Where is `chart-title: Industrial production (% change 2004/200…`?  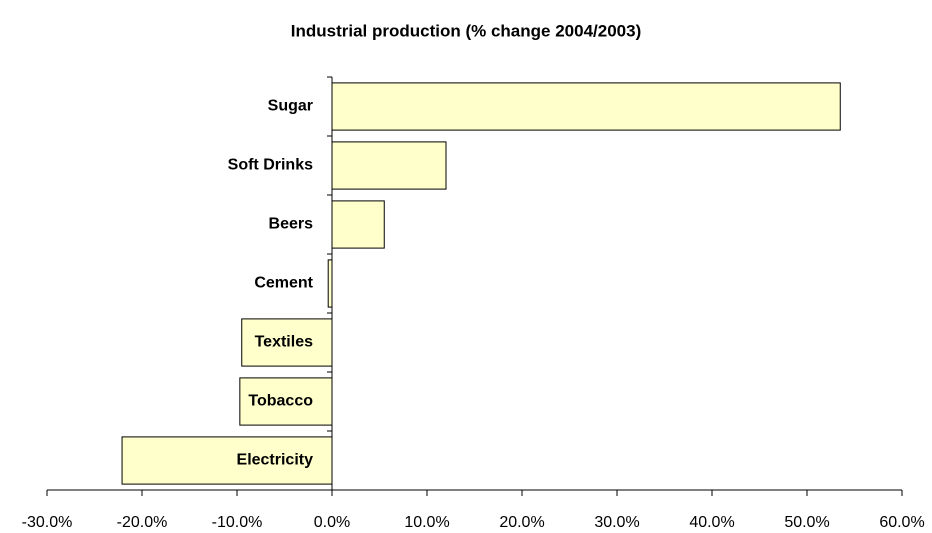 chart-title: Industrial production (% change 2004/200… is located at coordinates (466, 30).